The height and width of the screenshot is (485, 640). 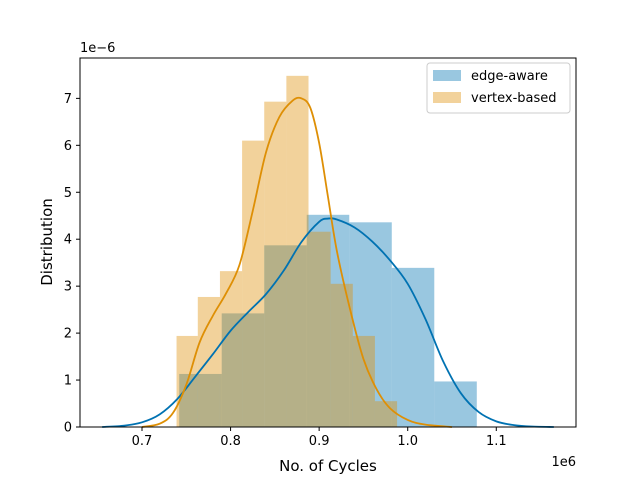 What do you see at coordinates (447, 97) in the screenshot?
I see `legend-swatch-vertex-based` at bounding box center [447, 97].